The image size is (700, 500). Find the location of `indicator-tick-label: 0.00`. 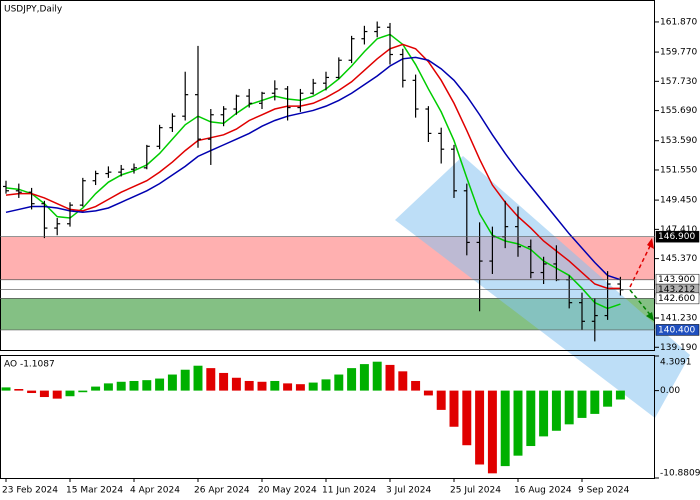

indicator-tick-label: 0.00 is located at coordinates (670, 391).